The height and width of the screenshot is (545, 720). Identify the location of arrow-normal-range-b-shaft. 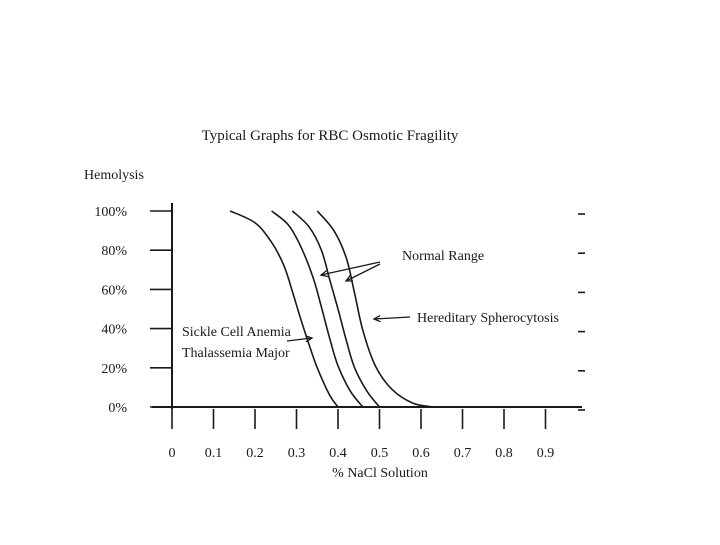
(363, 272).